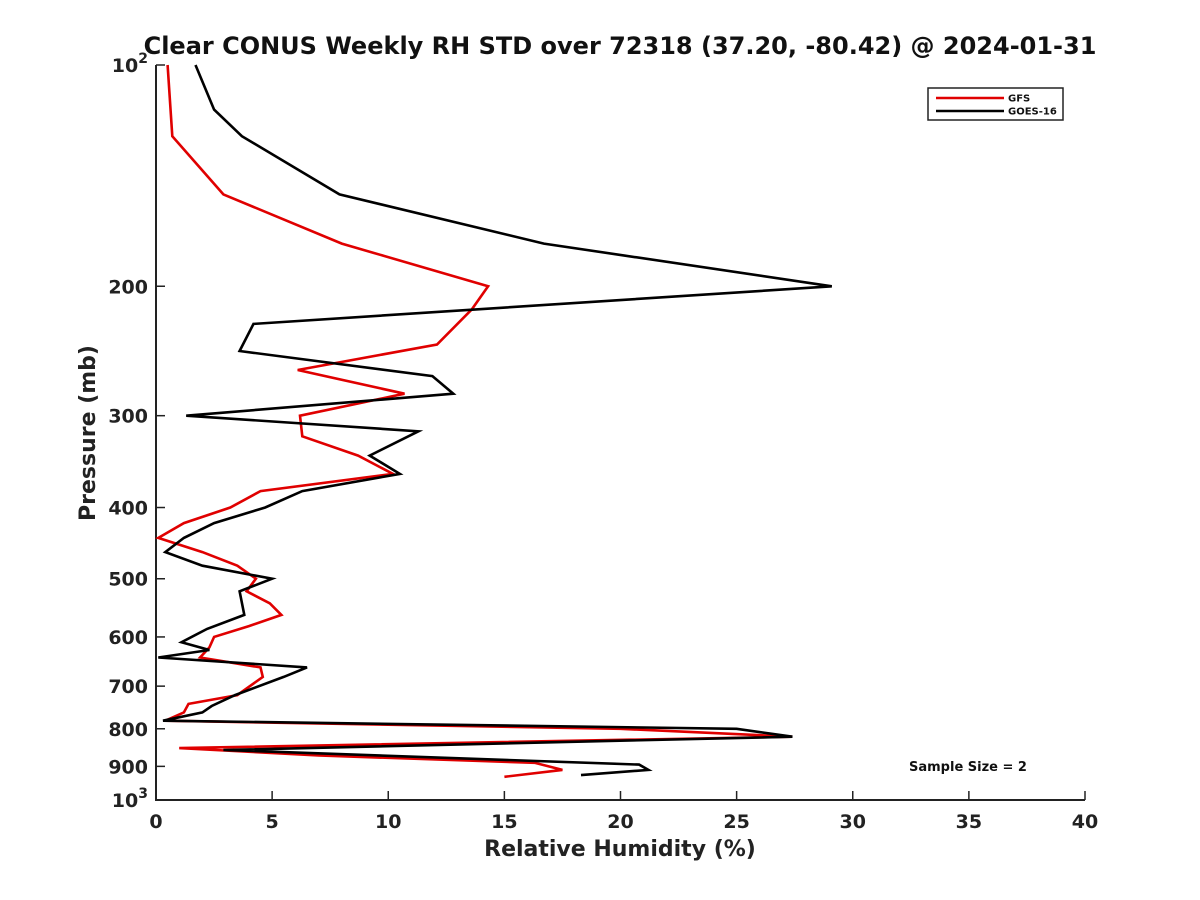  I want to click on x-tick-label: 30, so click(853, 822).